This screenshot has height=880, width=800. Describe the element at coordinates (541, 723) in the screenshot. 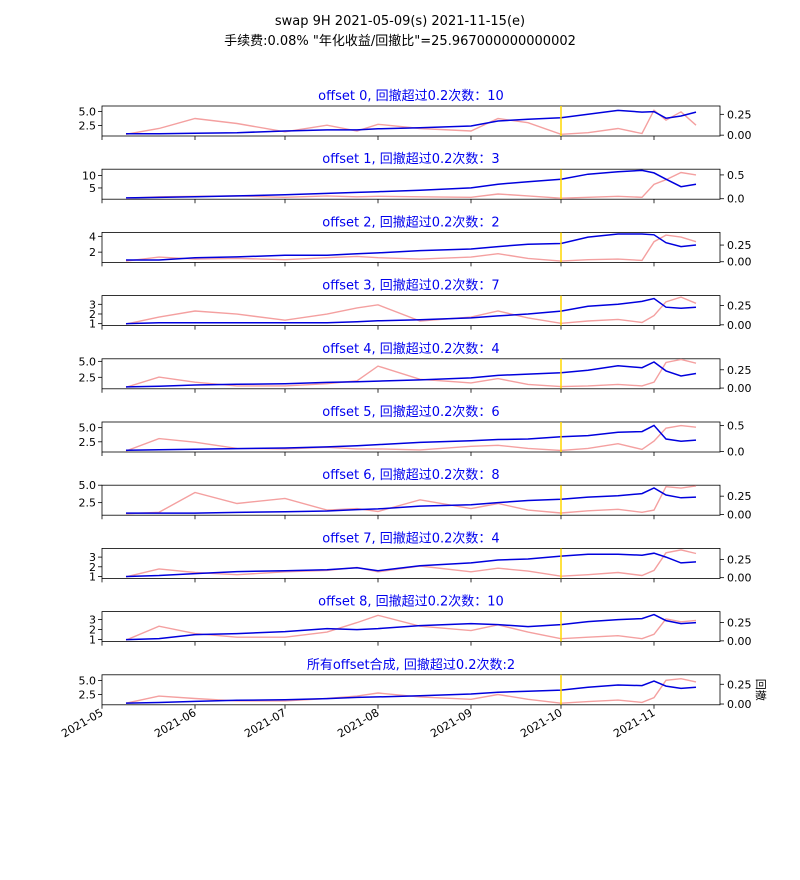

I see `x-tick-label: 2021-10` at that location.